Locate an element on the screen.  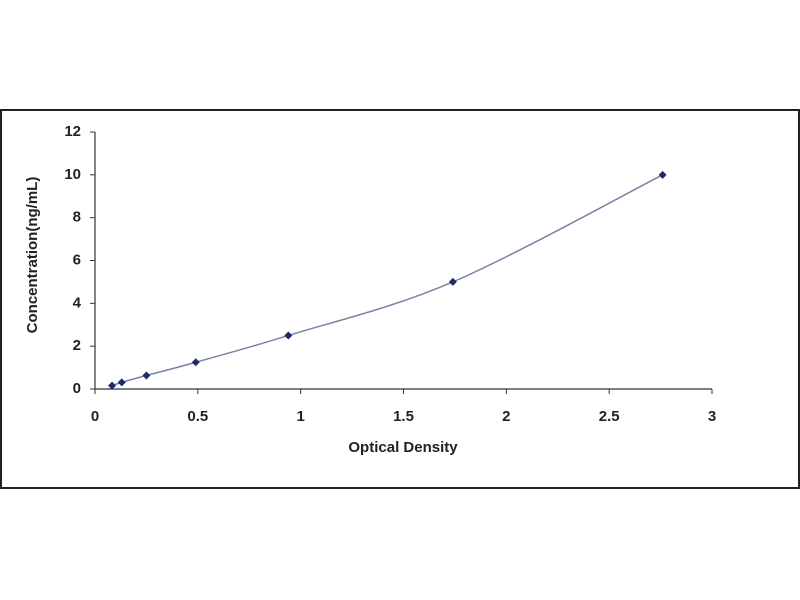
x-tick-label: 0.5 is located at coordinates (197, 416).